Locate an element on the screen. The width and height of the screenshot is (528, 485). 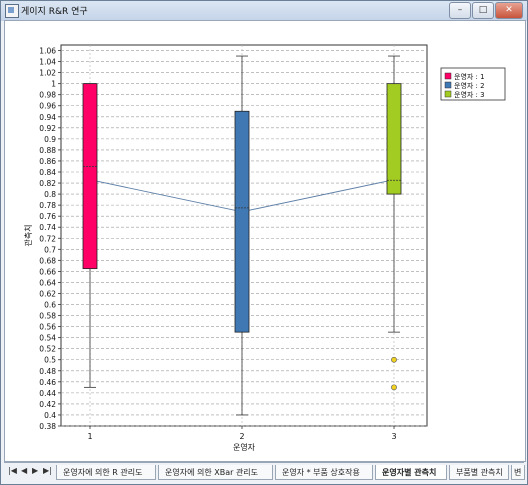
legend-label: 운영자 : 3 is located at coordinates (469, 94).